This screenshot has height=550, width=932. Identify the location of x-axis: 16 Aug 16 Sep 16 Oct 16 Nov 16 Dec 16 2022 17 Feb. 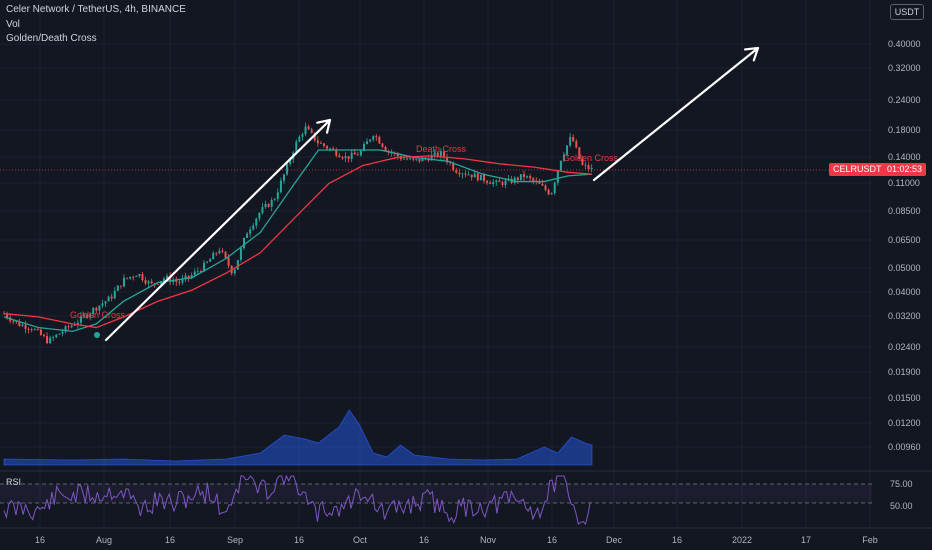
(466, 536).